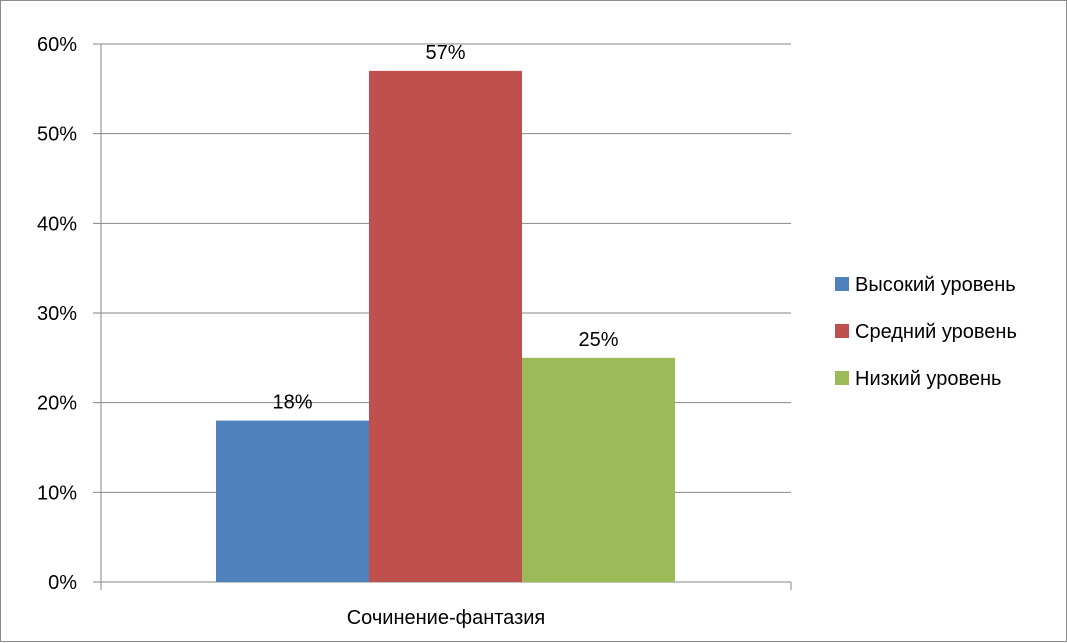  I want to click on y-tick-label: 10%, so click(57, 493).